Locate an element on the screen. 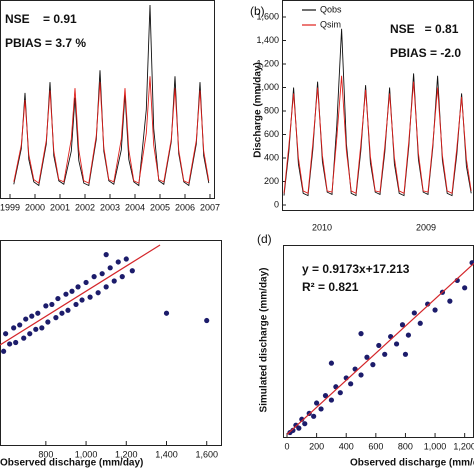 The image size is (474, 474). y-tick-label: 1,400 is located at coordinates (267, 40).